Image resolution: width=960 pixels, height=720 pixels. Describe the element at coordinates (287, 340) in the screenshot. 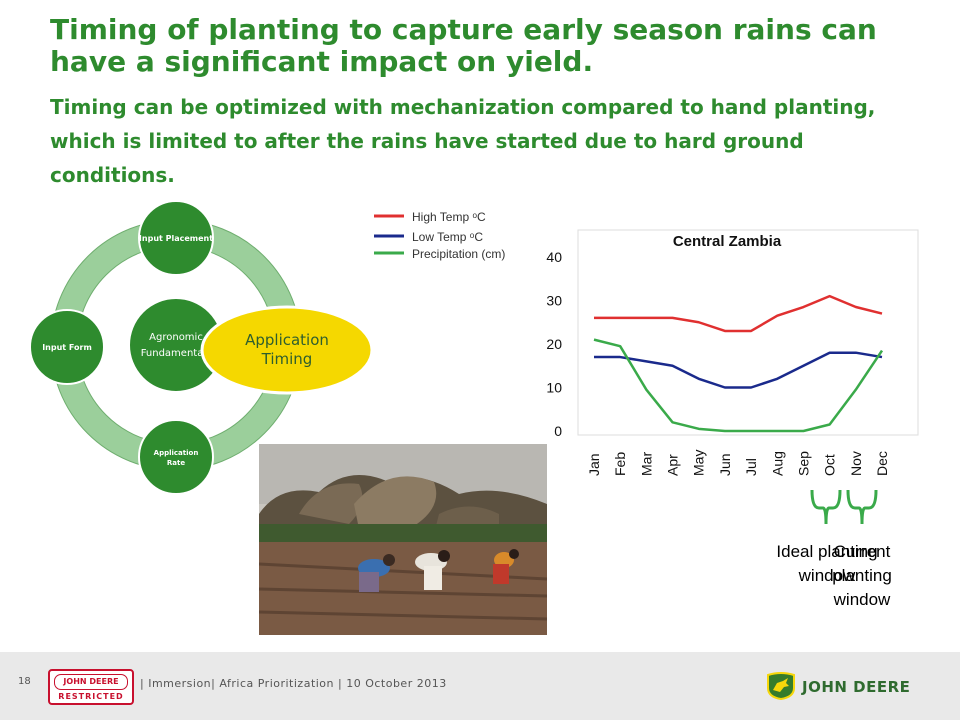

I see `highlight-node-label-1: Application` at that location.